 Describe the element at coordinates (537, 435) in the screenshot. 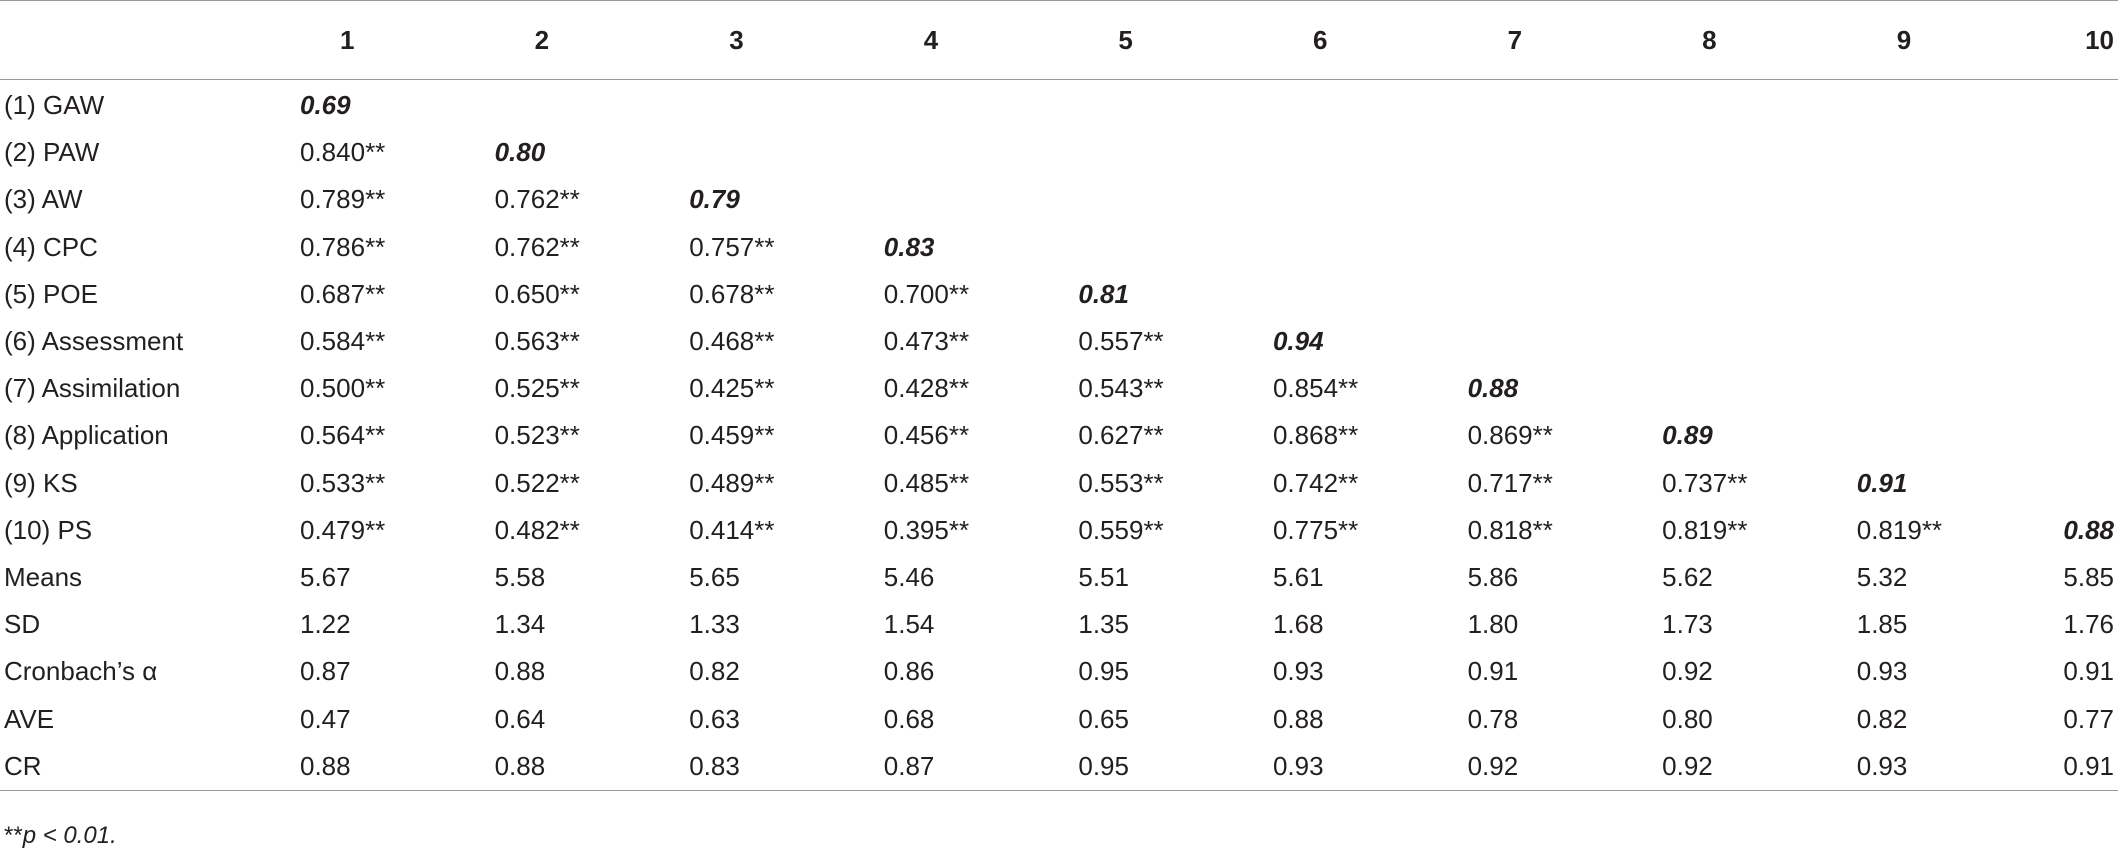

I see `value-cell: 0.523**` at that location.